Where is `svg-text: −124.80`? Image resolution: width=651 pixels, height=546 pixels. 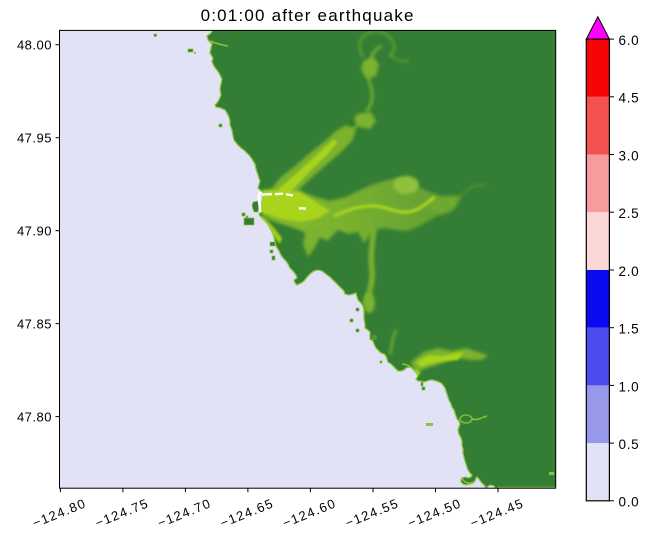
svg-text: −124.80 is located at coordinates (59, 512).